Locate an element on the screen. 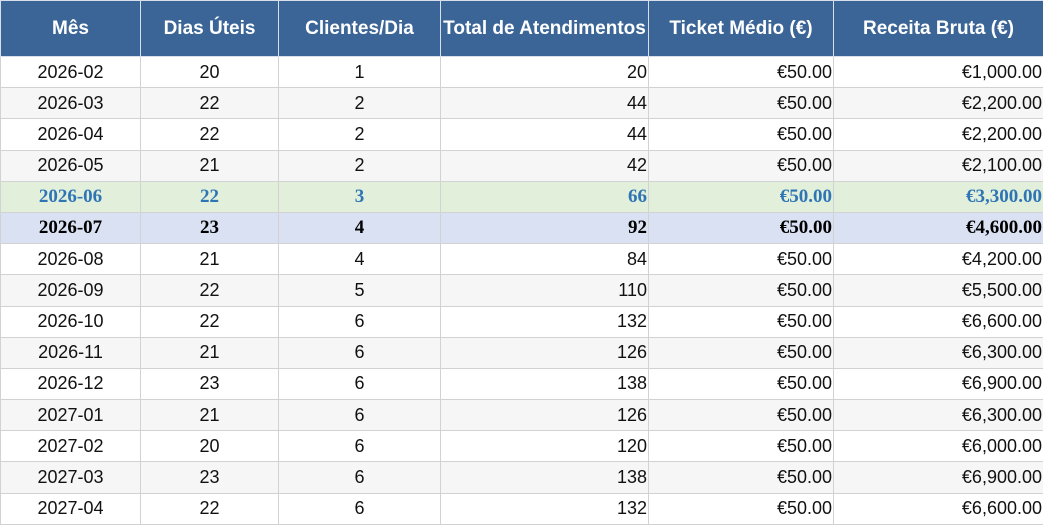 The height and width of the screenshot is (526, 1043). table-cell: 3 is located at coordinates (359, 196).